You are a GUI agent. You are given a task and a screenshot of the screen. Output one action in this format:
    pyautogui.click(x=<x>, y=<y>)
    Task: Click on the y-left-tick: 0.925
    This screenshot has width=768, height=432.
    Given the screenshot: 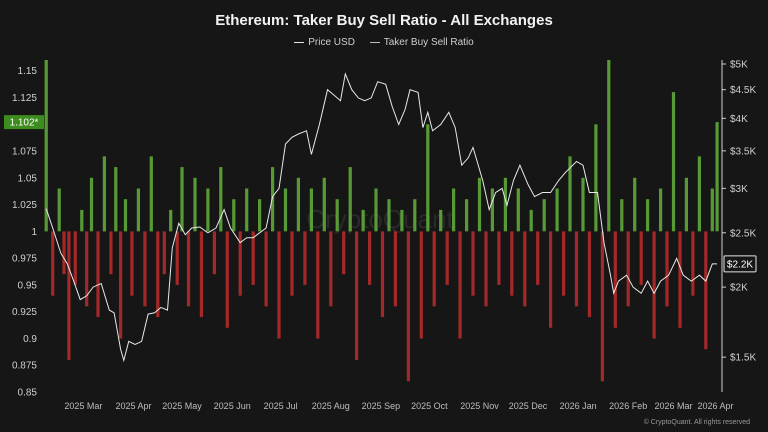 What is the action you would take?
    pyautogui.click(x=24, y=312)
    